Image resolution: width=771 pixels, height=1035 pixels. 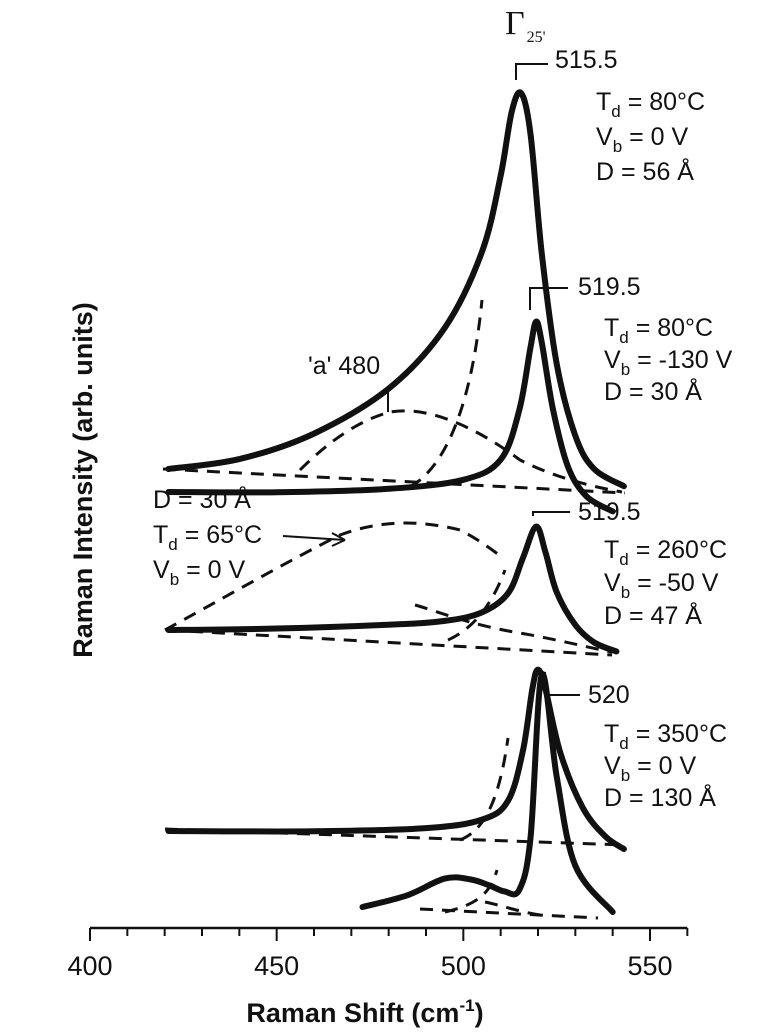 What do you see at coordinates (642, 139) in the screenshot?
I see `params-spectrum-1-line-2: Vb = 0 V` at bounding box center [642, 139].